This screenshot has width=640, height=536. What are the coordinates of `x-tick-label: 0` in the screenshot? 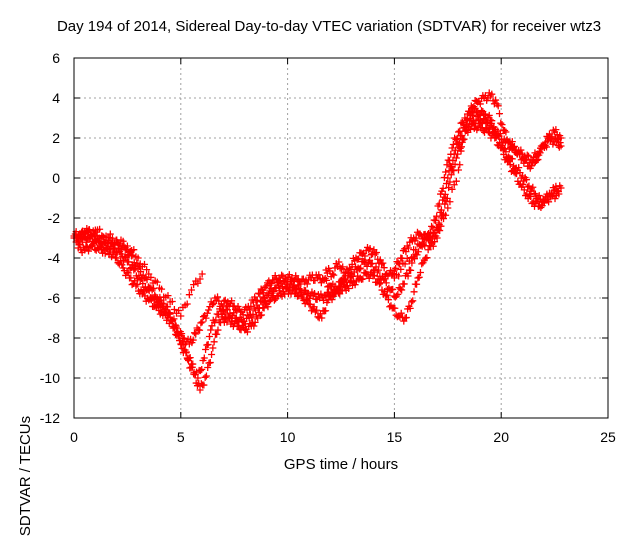 It's located at (74, 437).